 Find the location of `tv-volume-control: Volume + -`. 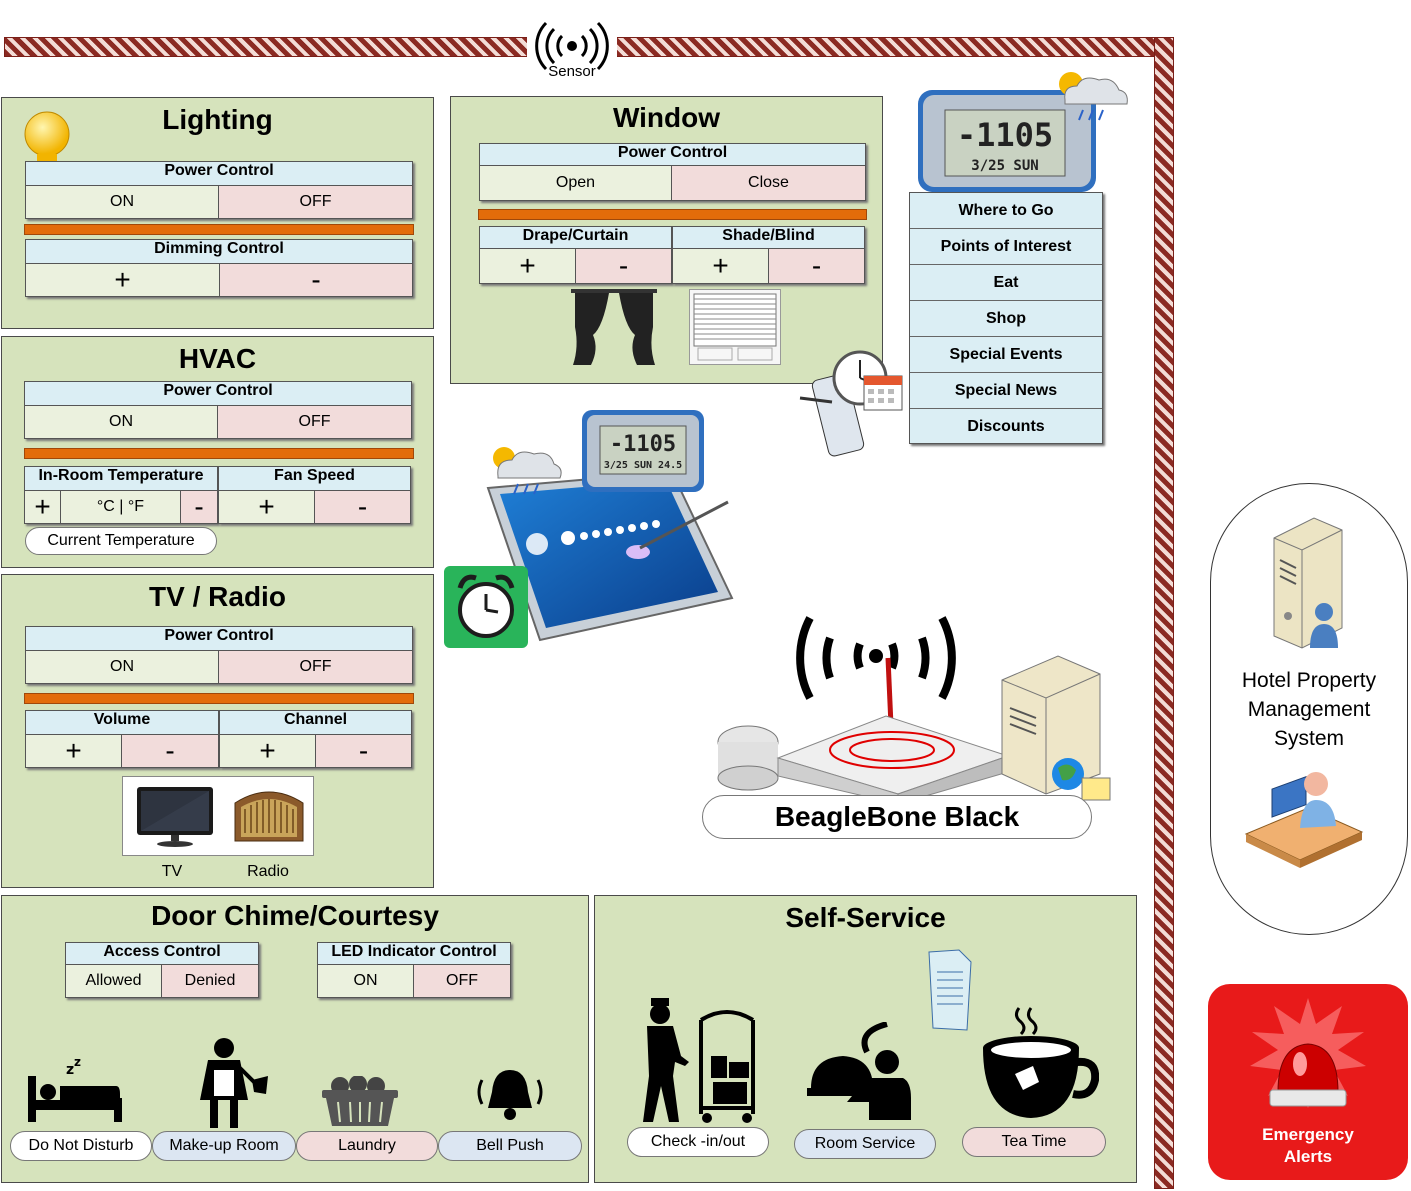

tv-volume-control: Volume + - is located at coordinates (122, 739).